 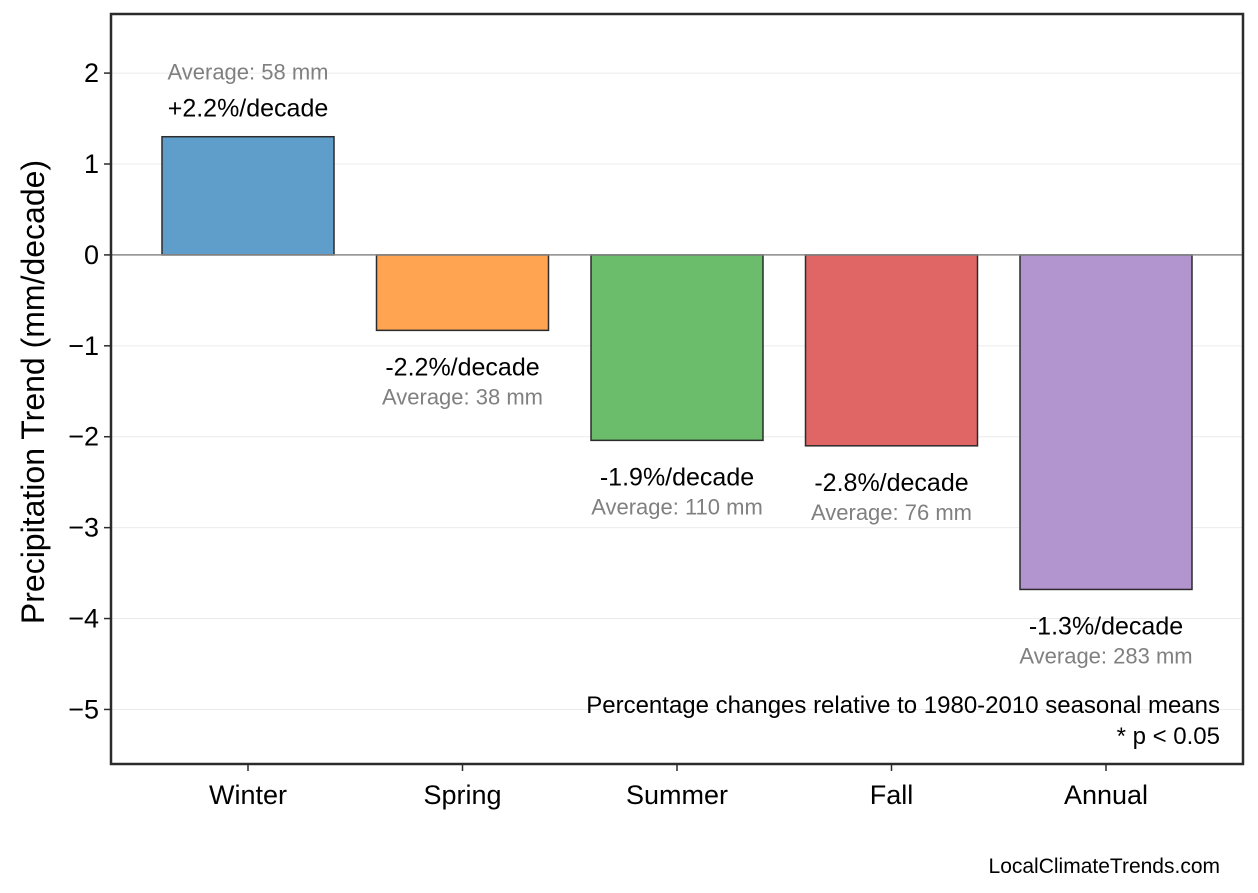 What do you see at coordinates (677, 795) in the screenshot?
I see `x-tick-label-summer: Summer` at bounding box center [677, 795].